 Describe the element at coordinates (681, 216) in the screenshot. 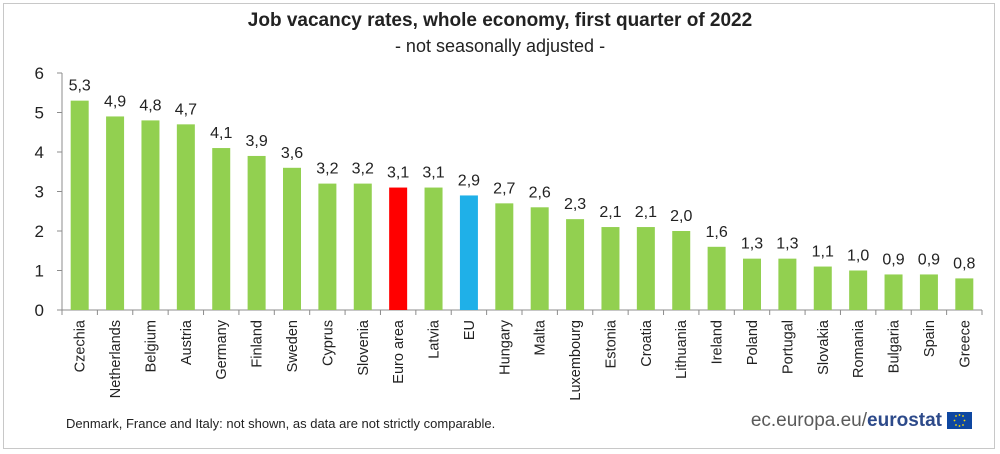

I see `data-label: 2,0` at that location.